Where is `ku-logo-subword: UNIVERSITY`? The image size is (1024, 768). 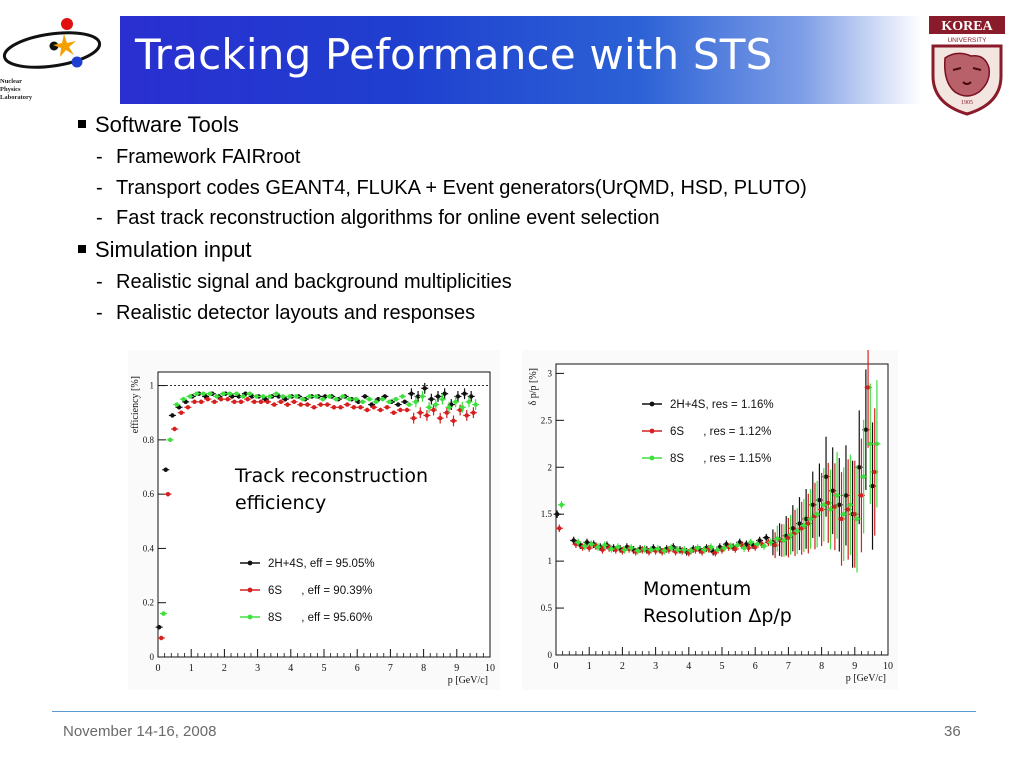 ku-logo-subword: UNIVERSITY is located at coordinates (967, 40).